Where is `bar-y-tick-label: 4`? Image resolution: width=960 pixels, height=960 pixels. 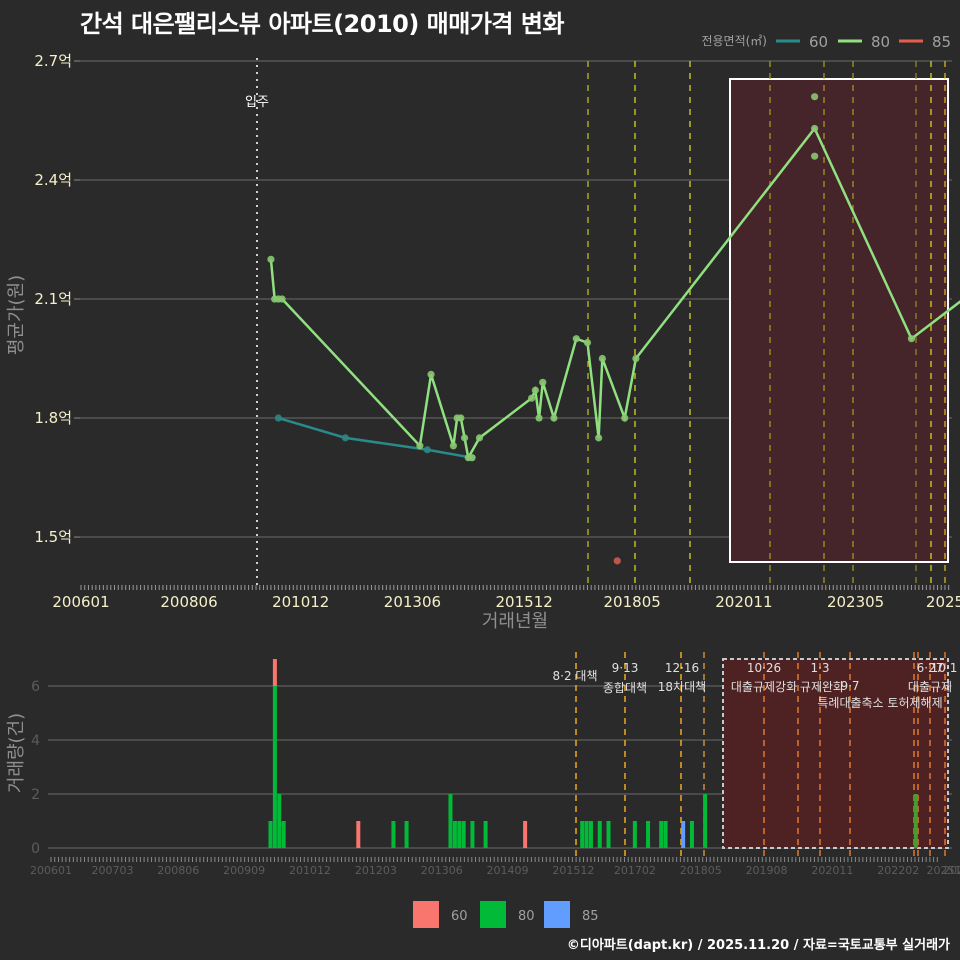
bar-y-tick-label: 4 is located at coordinates (35, 741).